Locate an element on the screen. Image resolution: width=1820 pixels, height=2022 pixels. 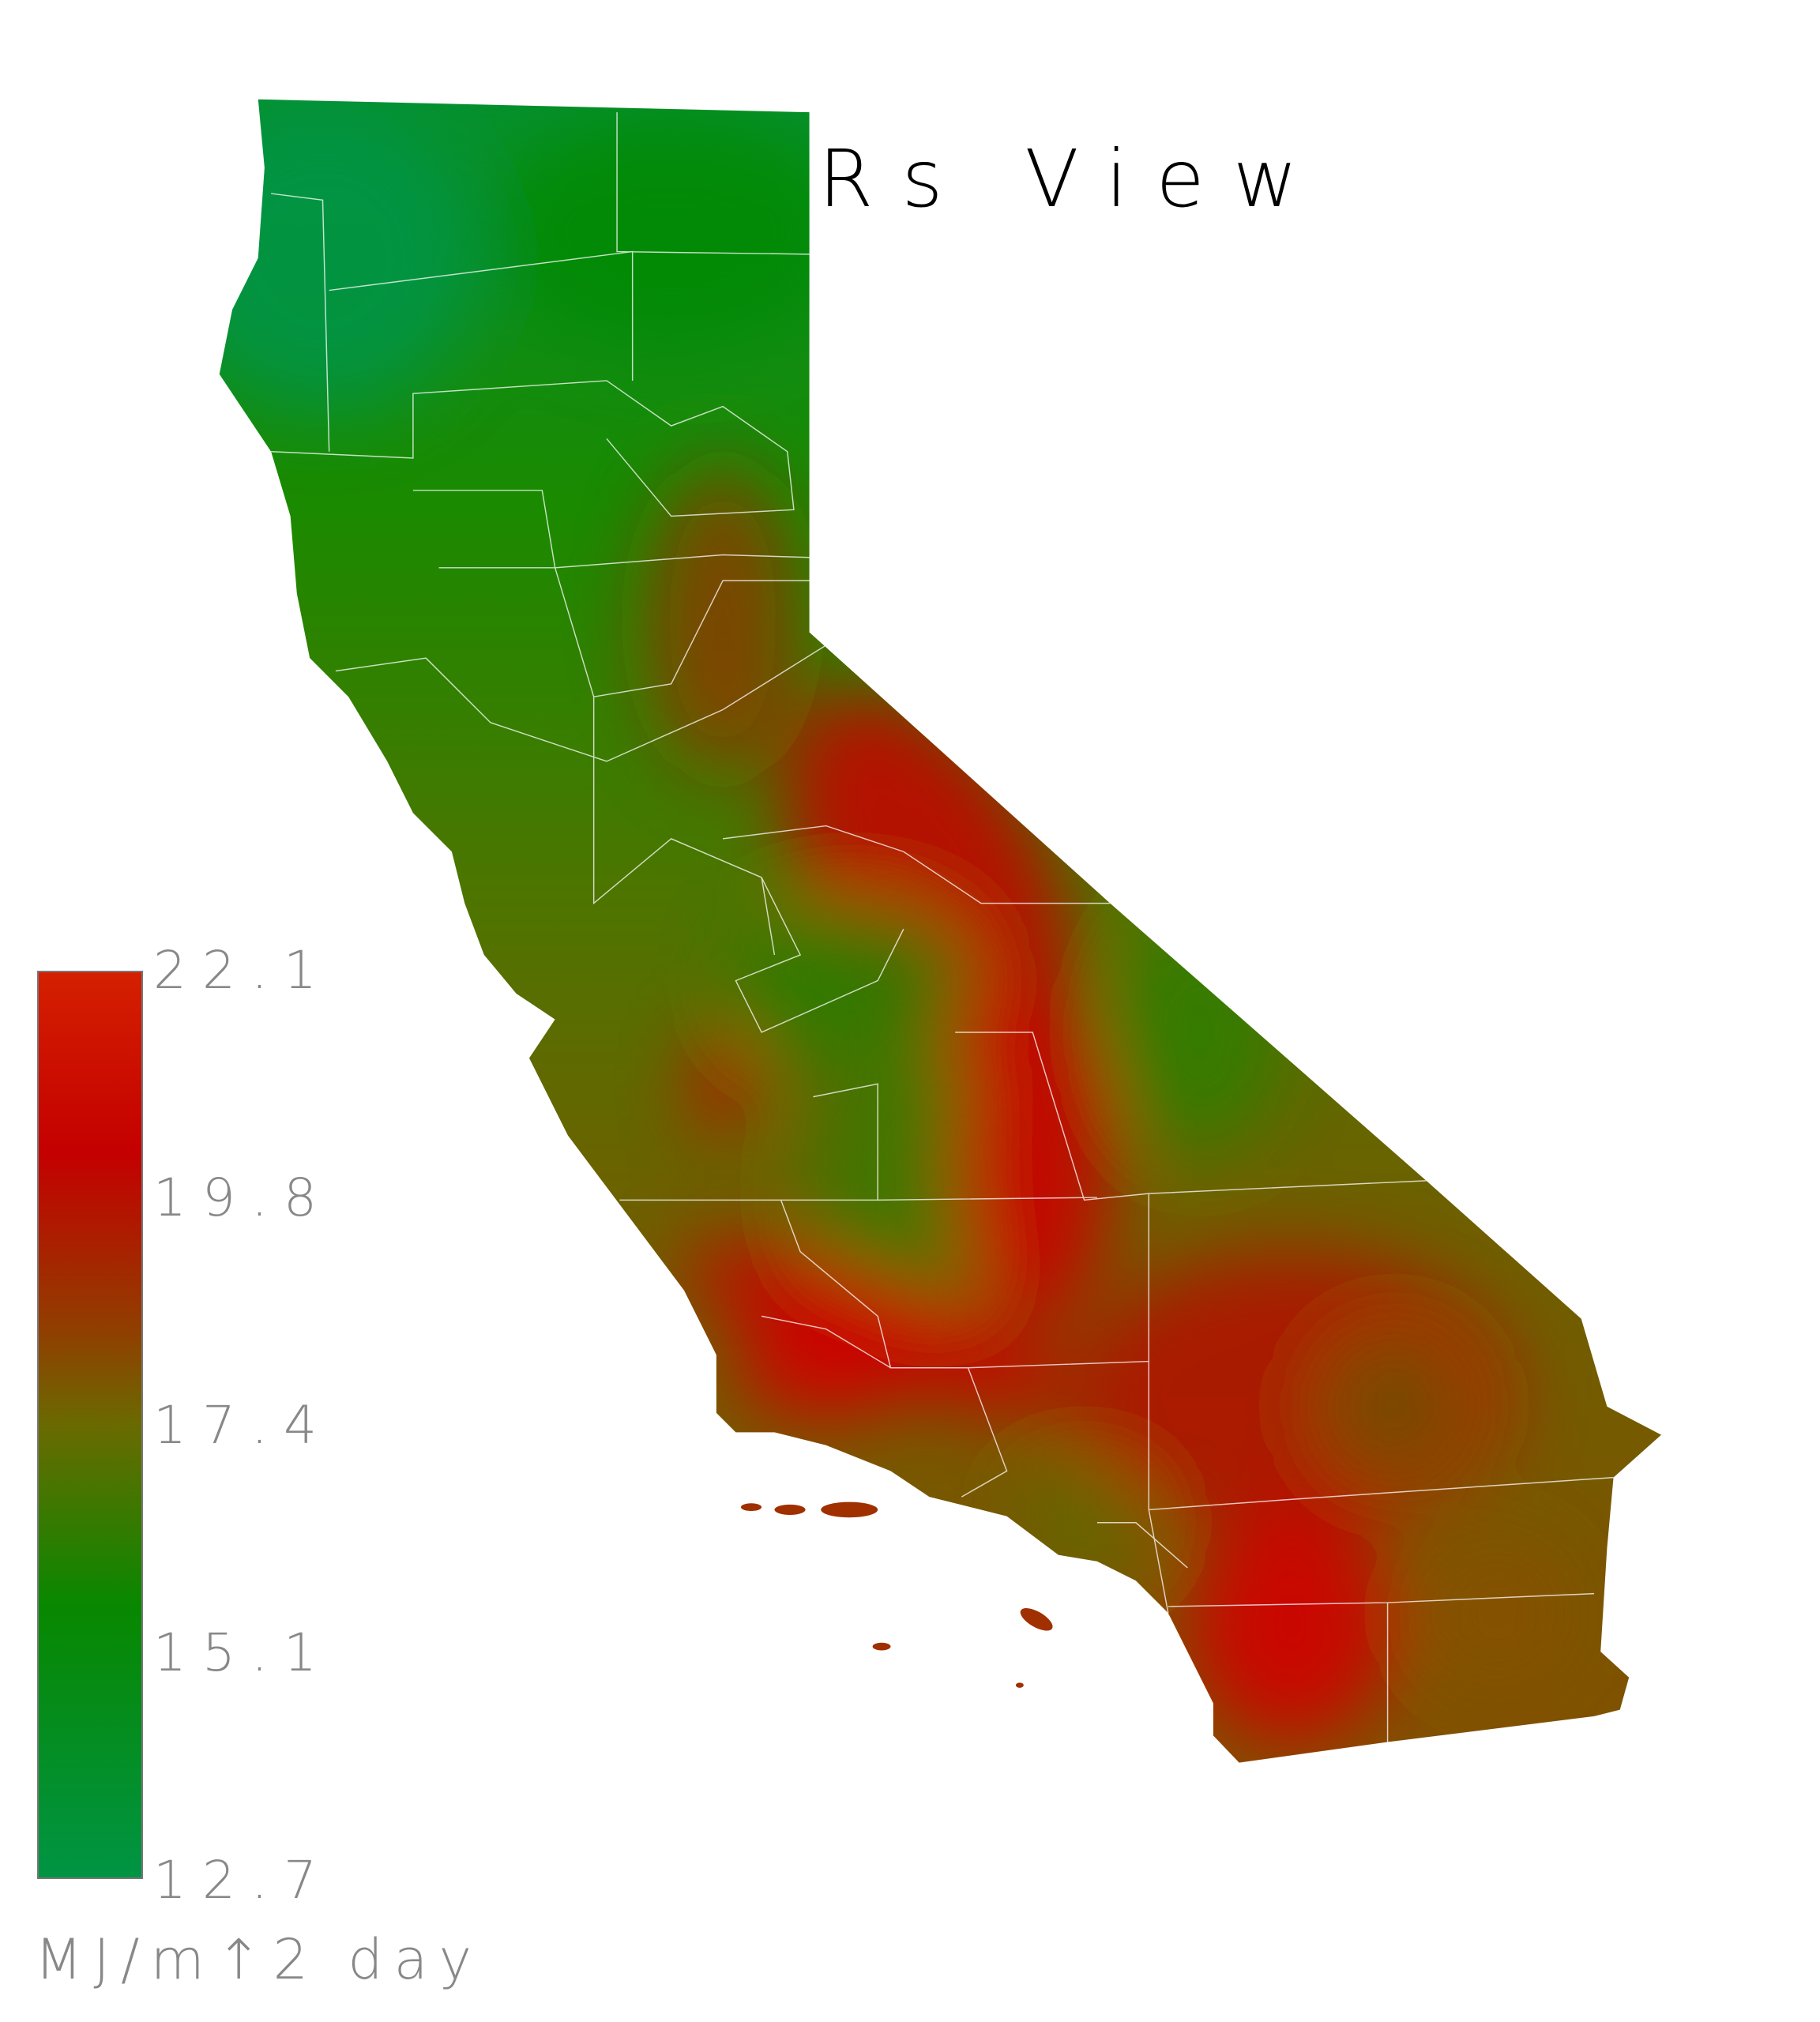
colorbar is located at coordinates (90, 1425).